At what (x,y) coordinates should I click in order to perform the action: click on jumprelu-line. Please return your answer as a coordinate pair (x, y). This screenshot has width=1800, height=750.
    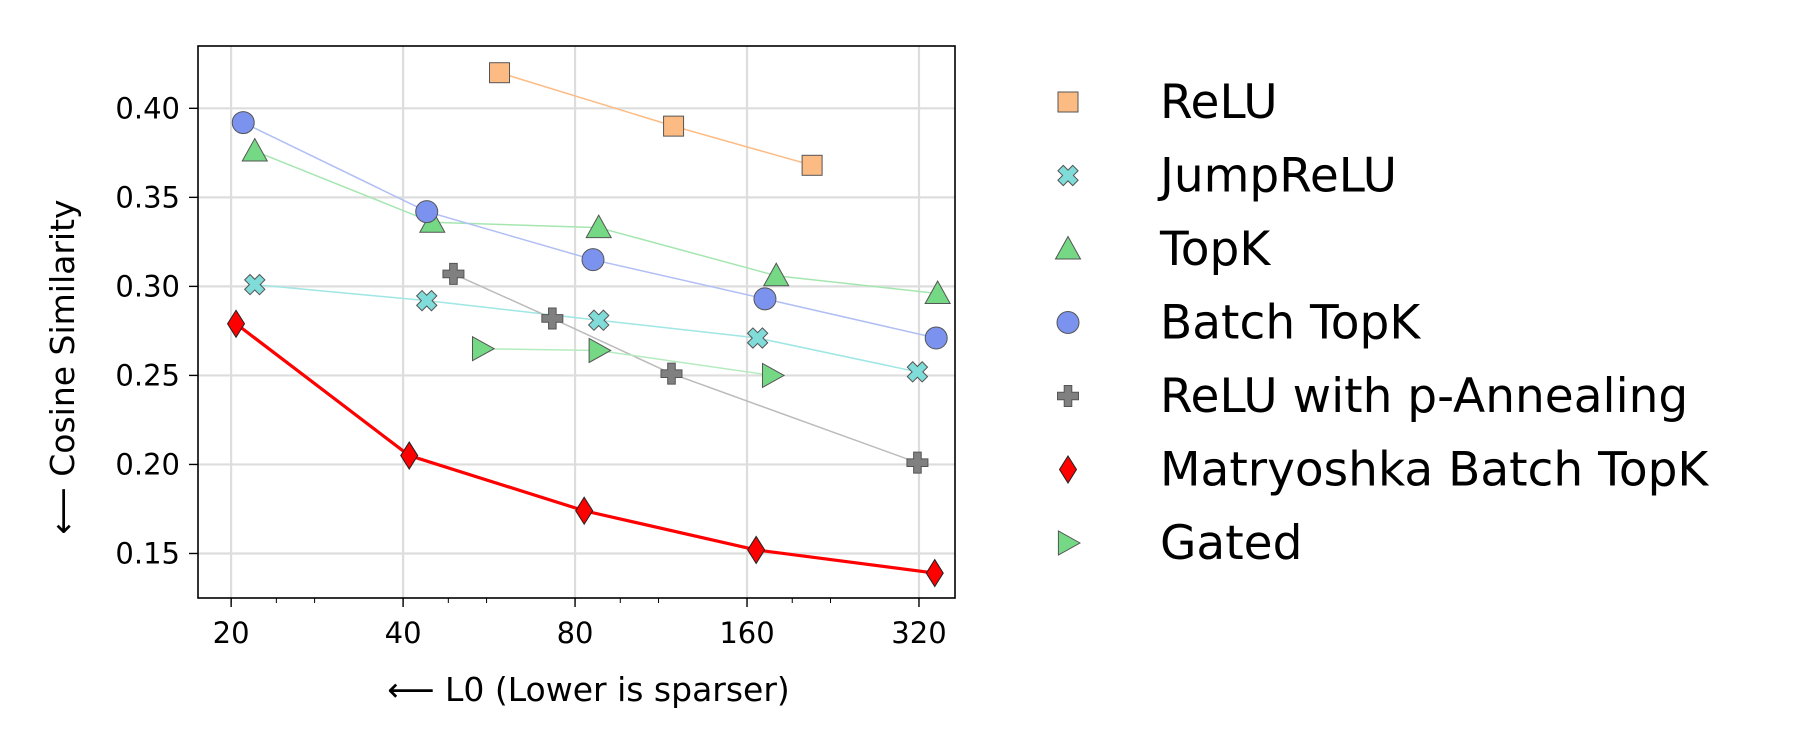
    Looking at the image, I should click on (586, 328).